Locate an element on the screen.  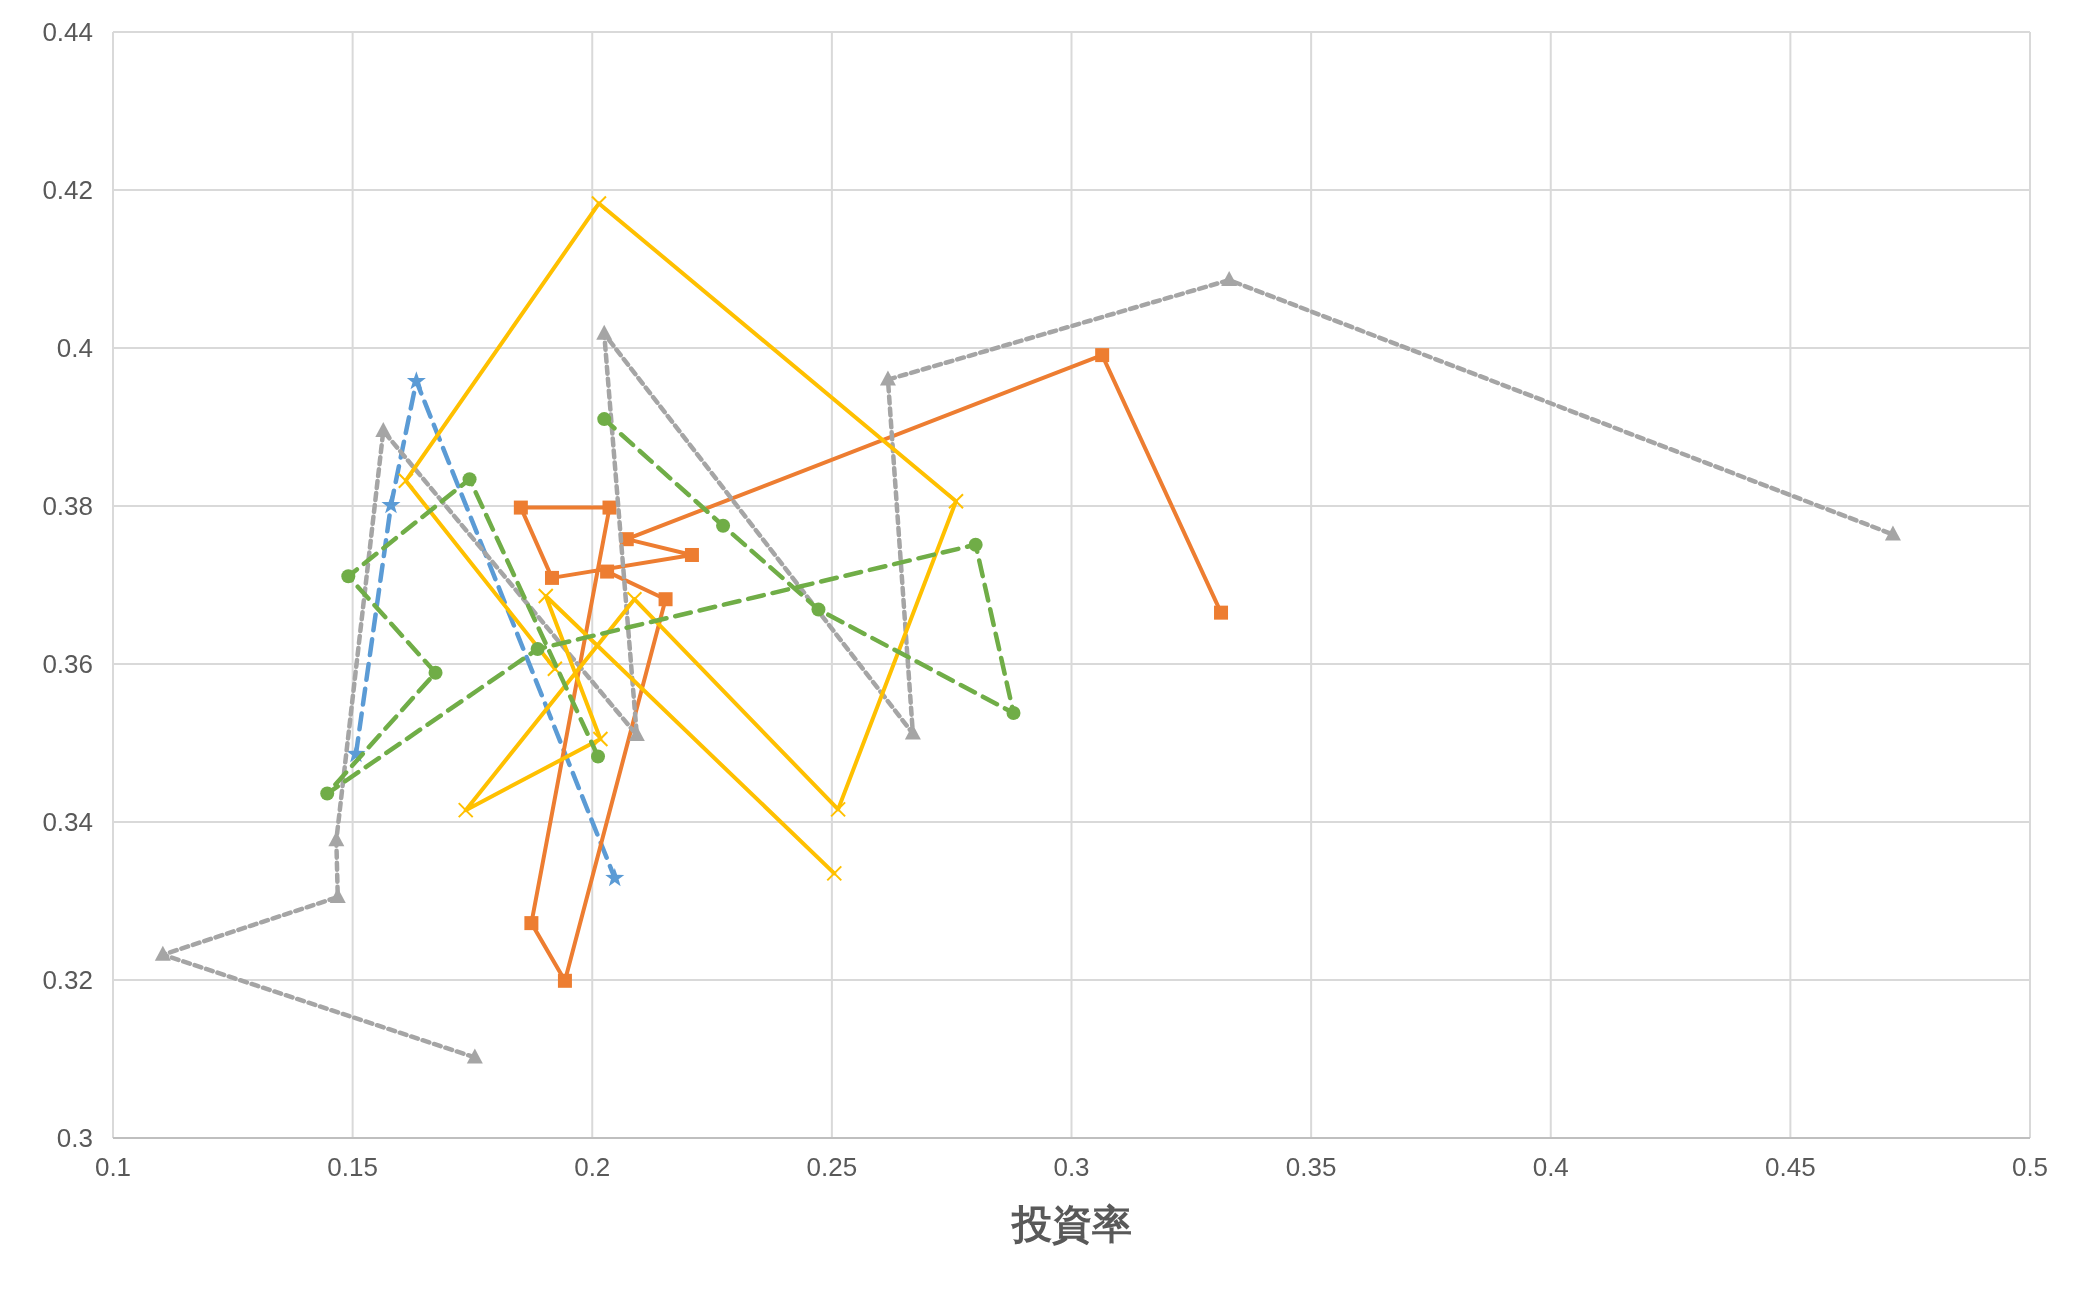
y-tick-label: 0.36 is located at coordinates (67, 664).